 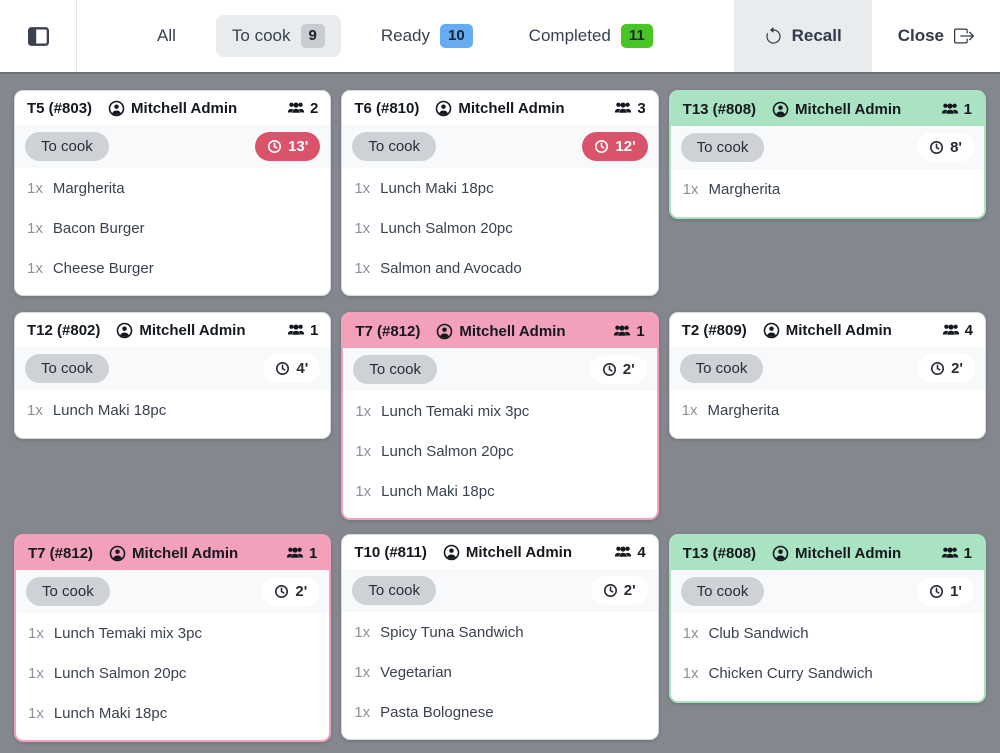 What do you see at coordinates (790, 673) in the screenshot?
I see `order-line-name: Chicken Curry Sandwich` at bounding box center [790, 673].